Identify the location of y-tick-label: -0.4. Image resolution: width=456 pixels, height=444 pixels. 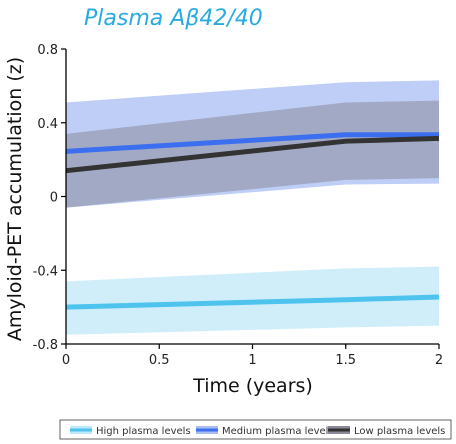
(45, 271).